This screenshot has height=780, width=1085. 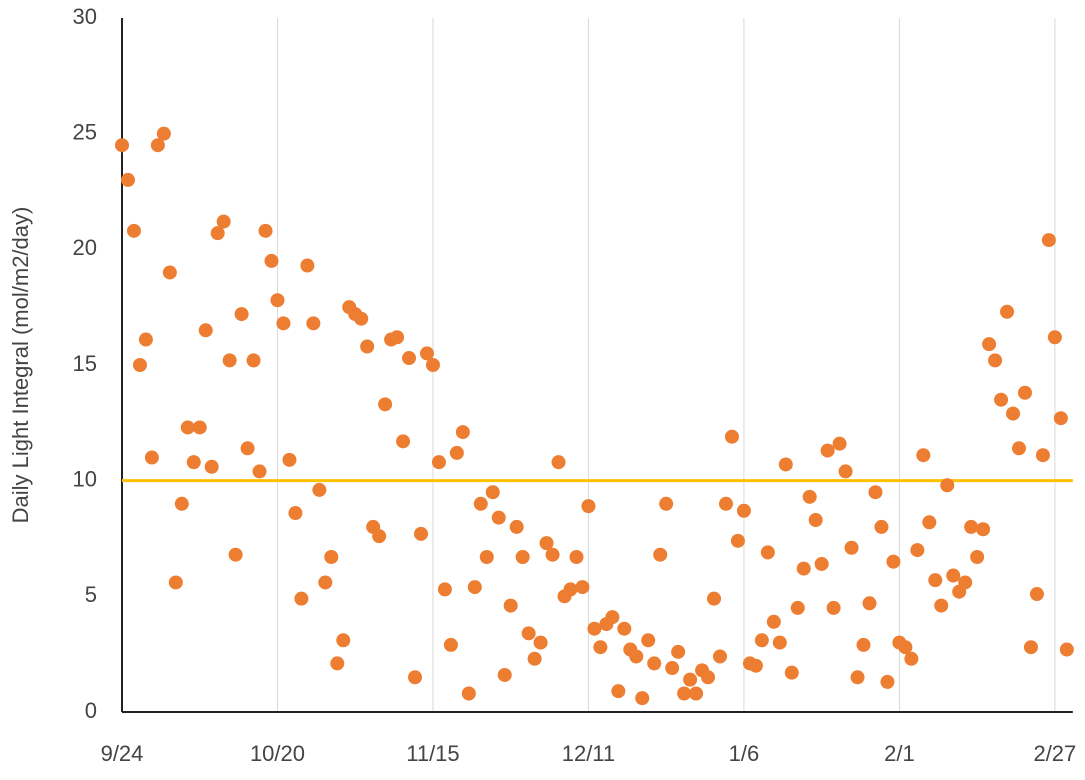 I want to click on x-tick-label: 1/6, so click(x=744, y=753).